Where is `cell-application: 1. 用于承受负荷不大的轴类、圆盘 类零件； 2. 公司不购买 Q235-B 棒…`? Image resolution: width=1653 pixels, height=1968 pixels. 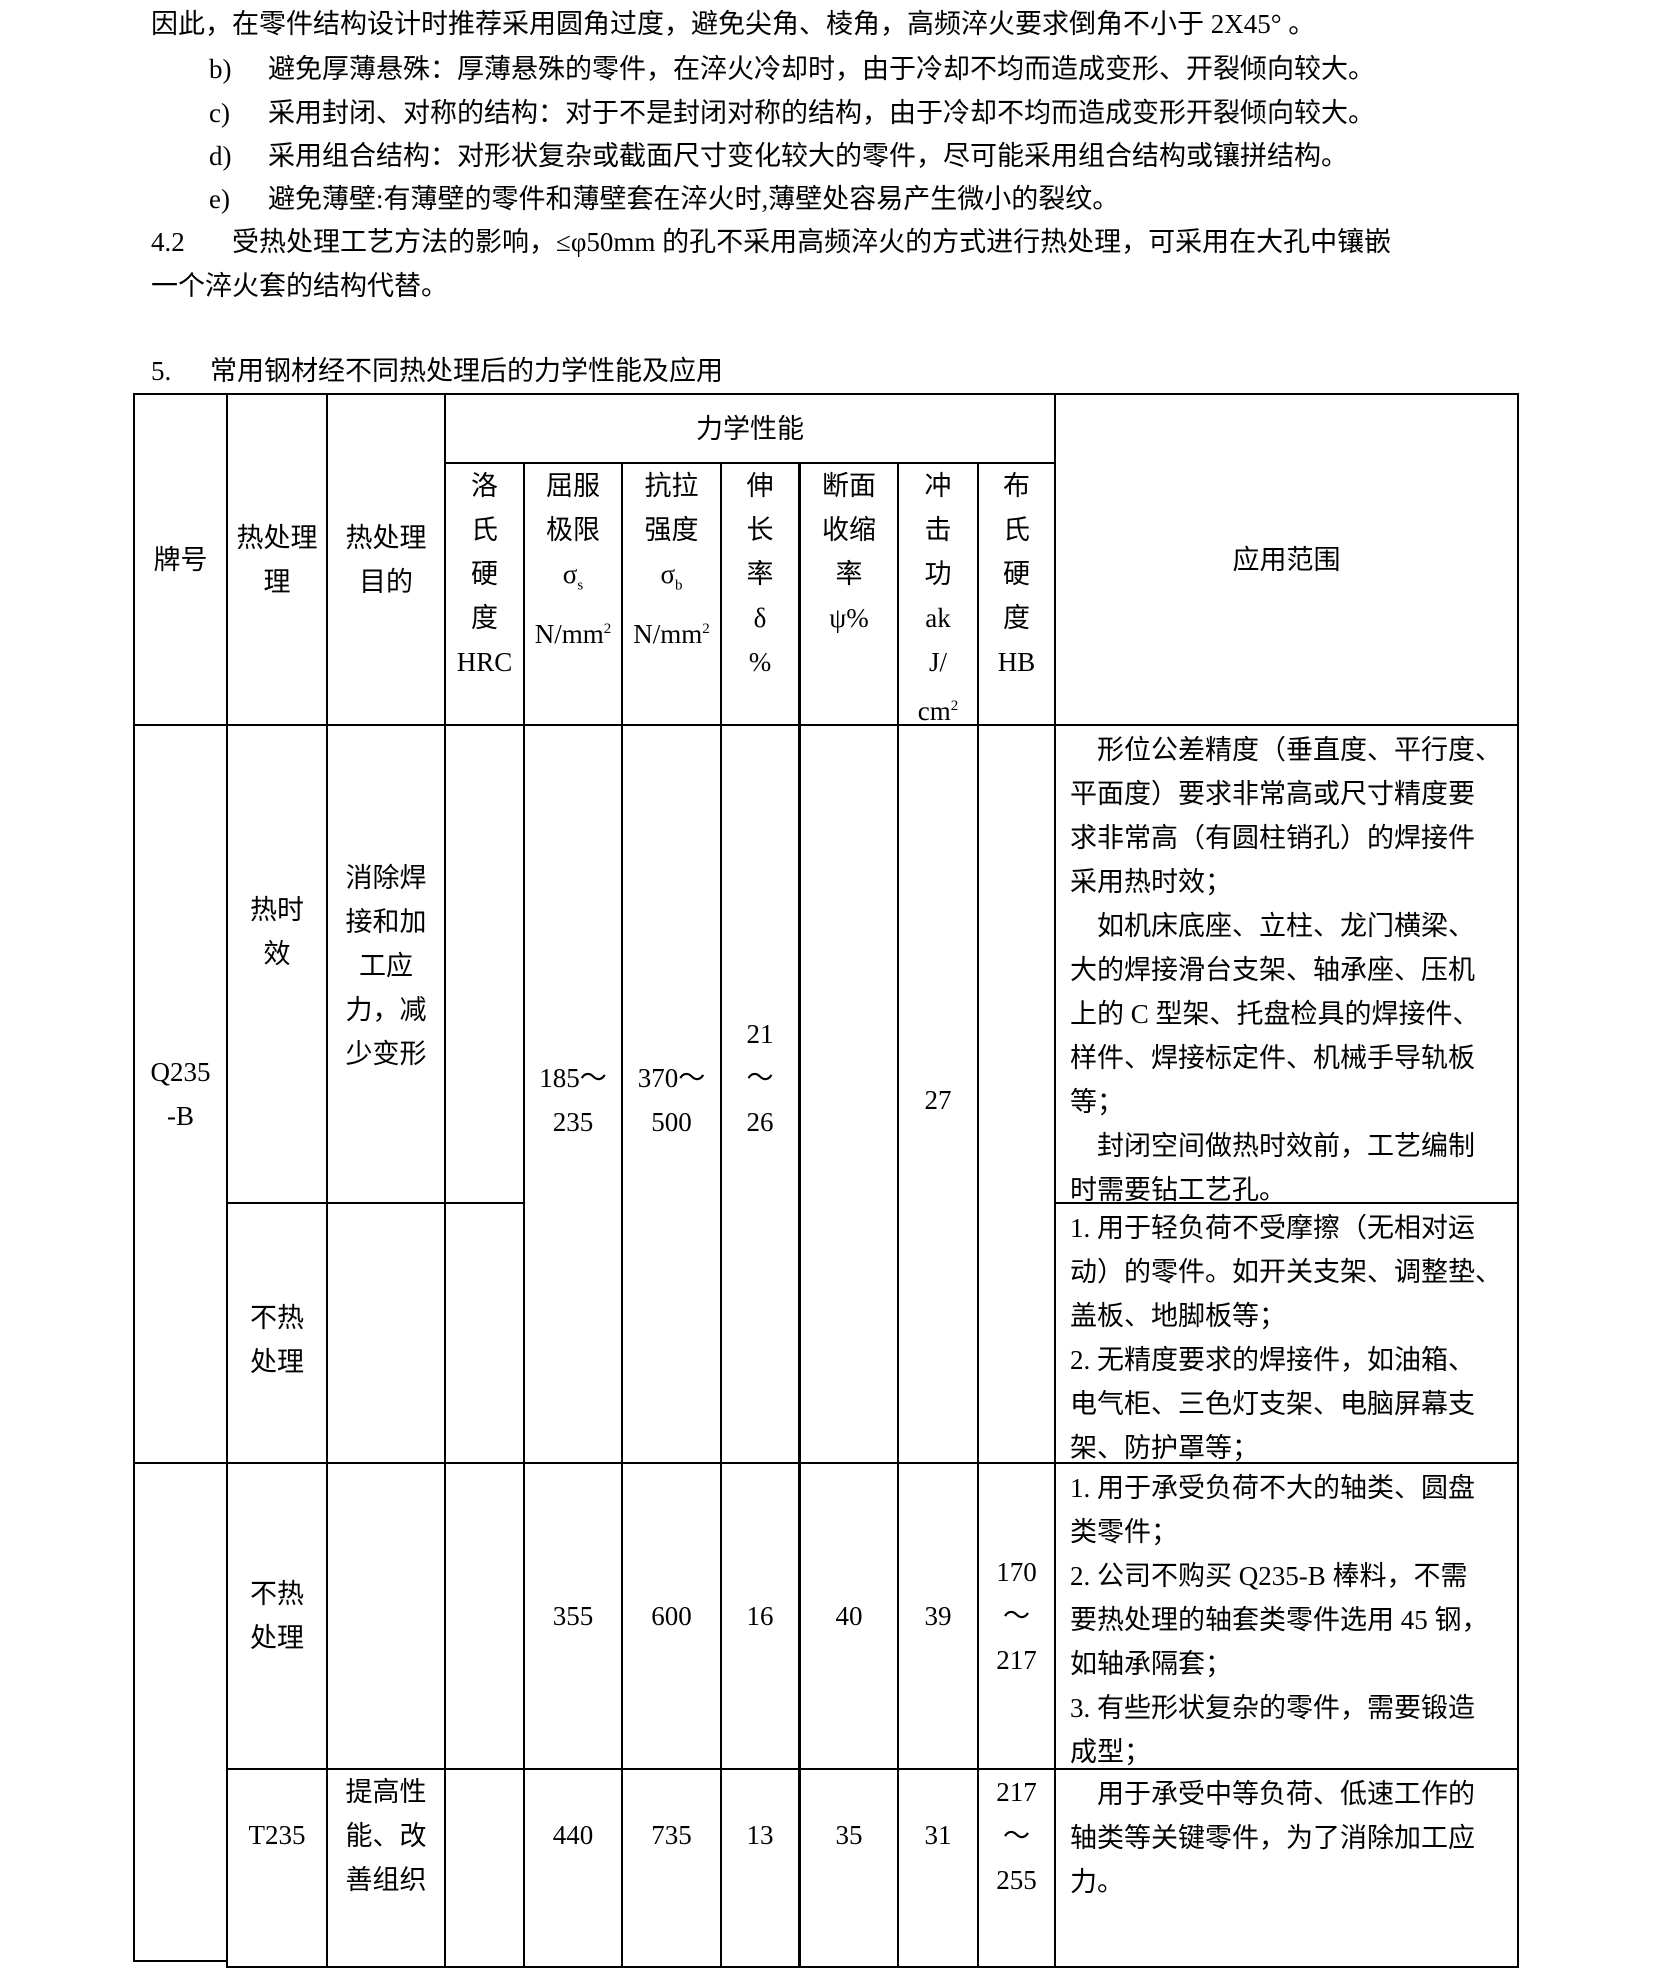 cell-application: 1. 用于承受负荷不大的轴类、圆盘 类零件； 2. 公司不购买 Q235-B 棒… is located at coordinates (1286, 1616).